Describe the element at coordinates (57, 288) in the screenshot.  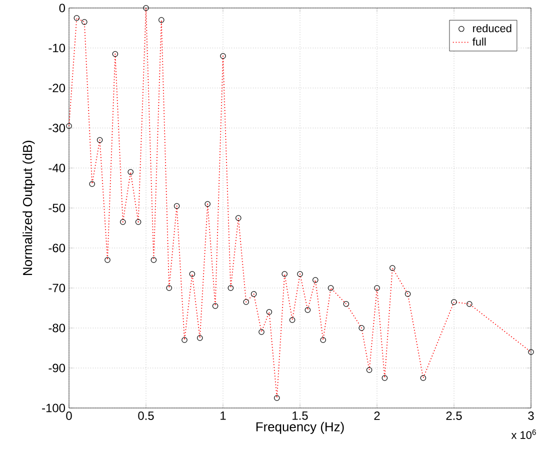
I see `y-tick-label: -70` at that location.